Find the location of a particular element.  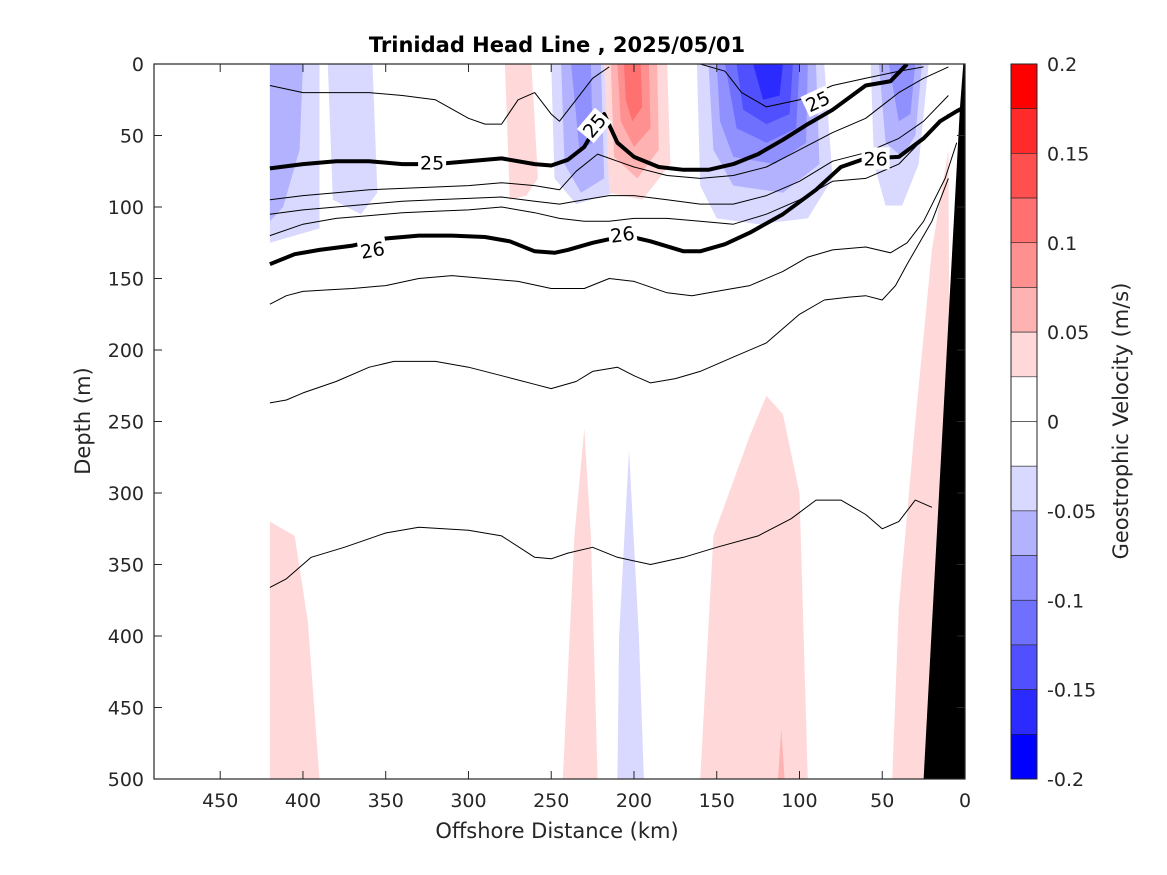

x-tick-label: 250 is located at coordinates (551, 801).